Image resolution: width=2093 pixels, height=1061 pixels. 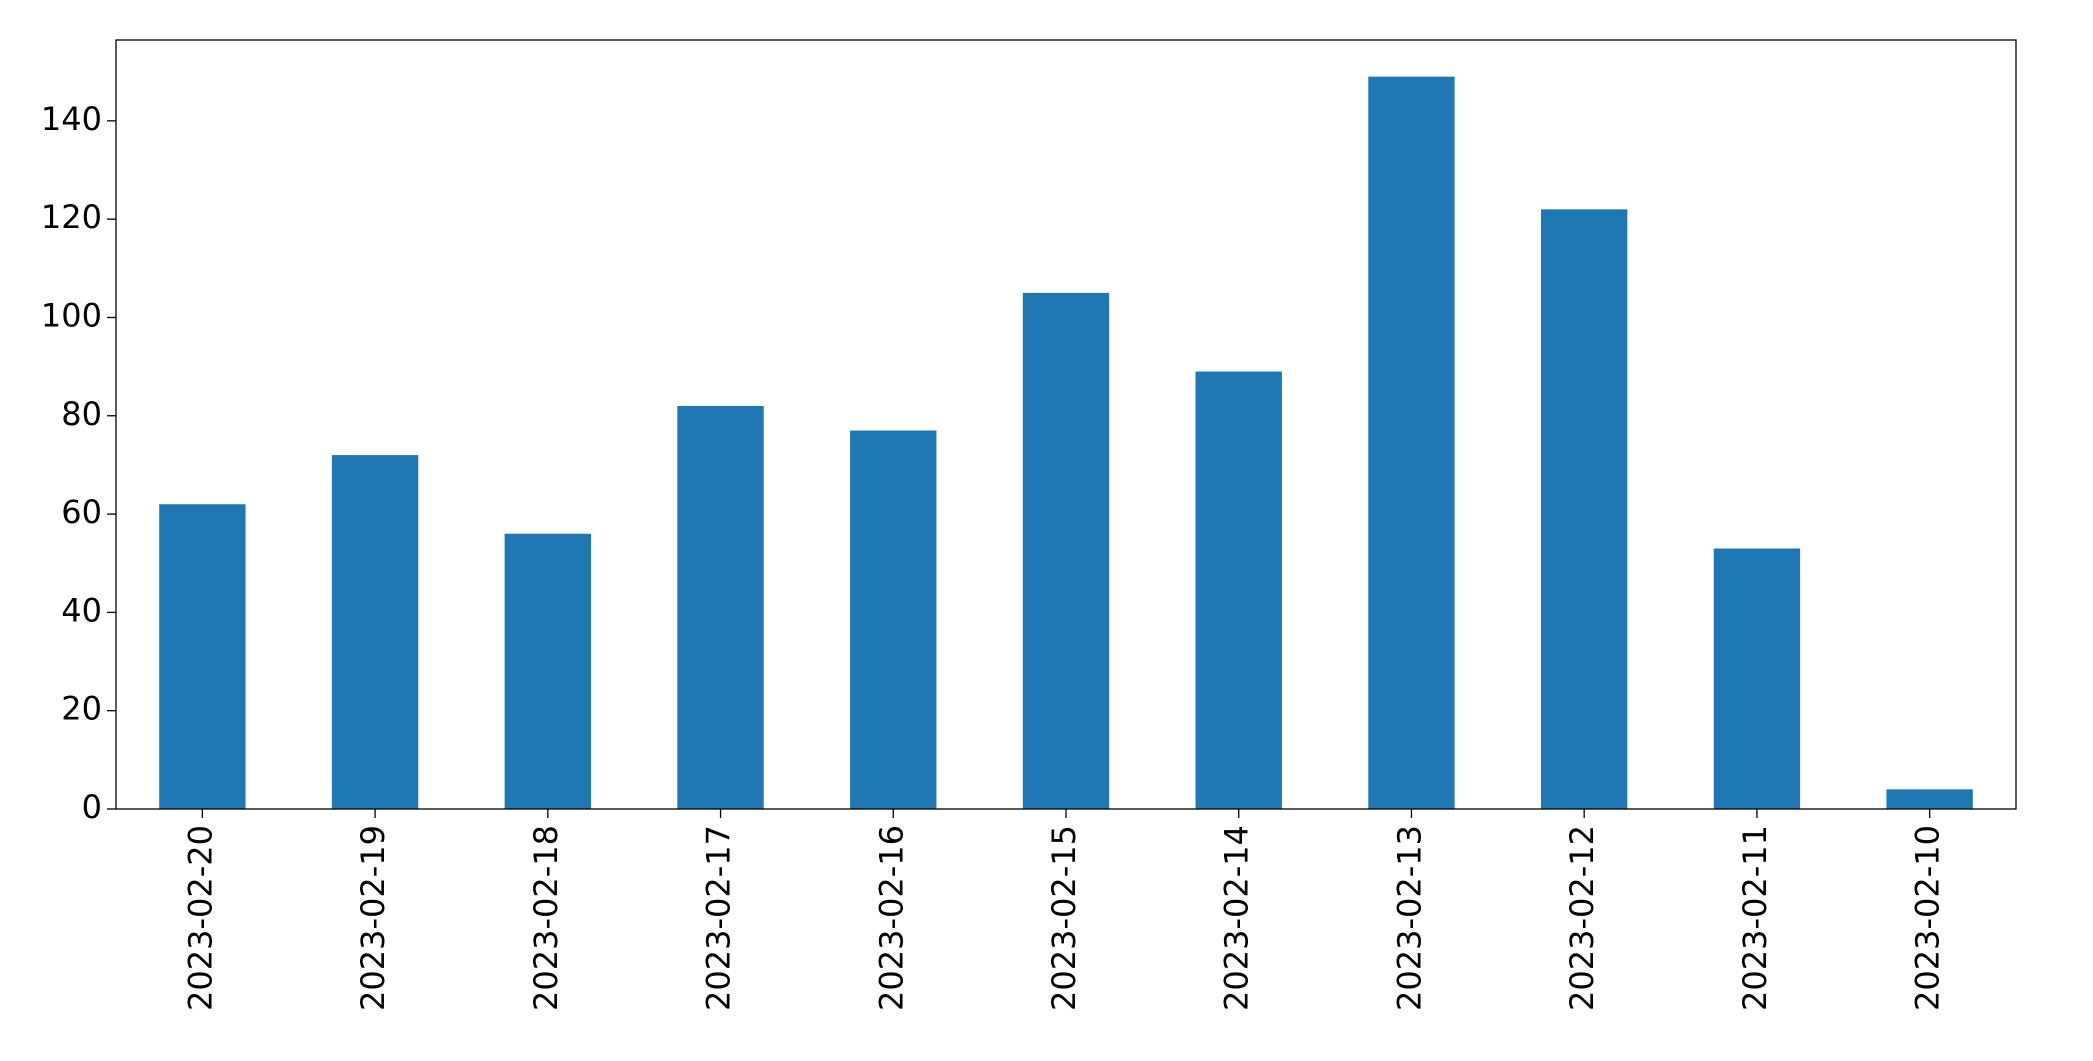 What do you see at coordinates (1237, 918) in the screenshot?
I see `x-tick-label: 2023-02-14` at bounding box center [1237, 918].